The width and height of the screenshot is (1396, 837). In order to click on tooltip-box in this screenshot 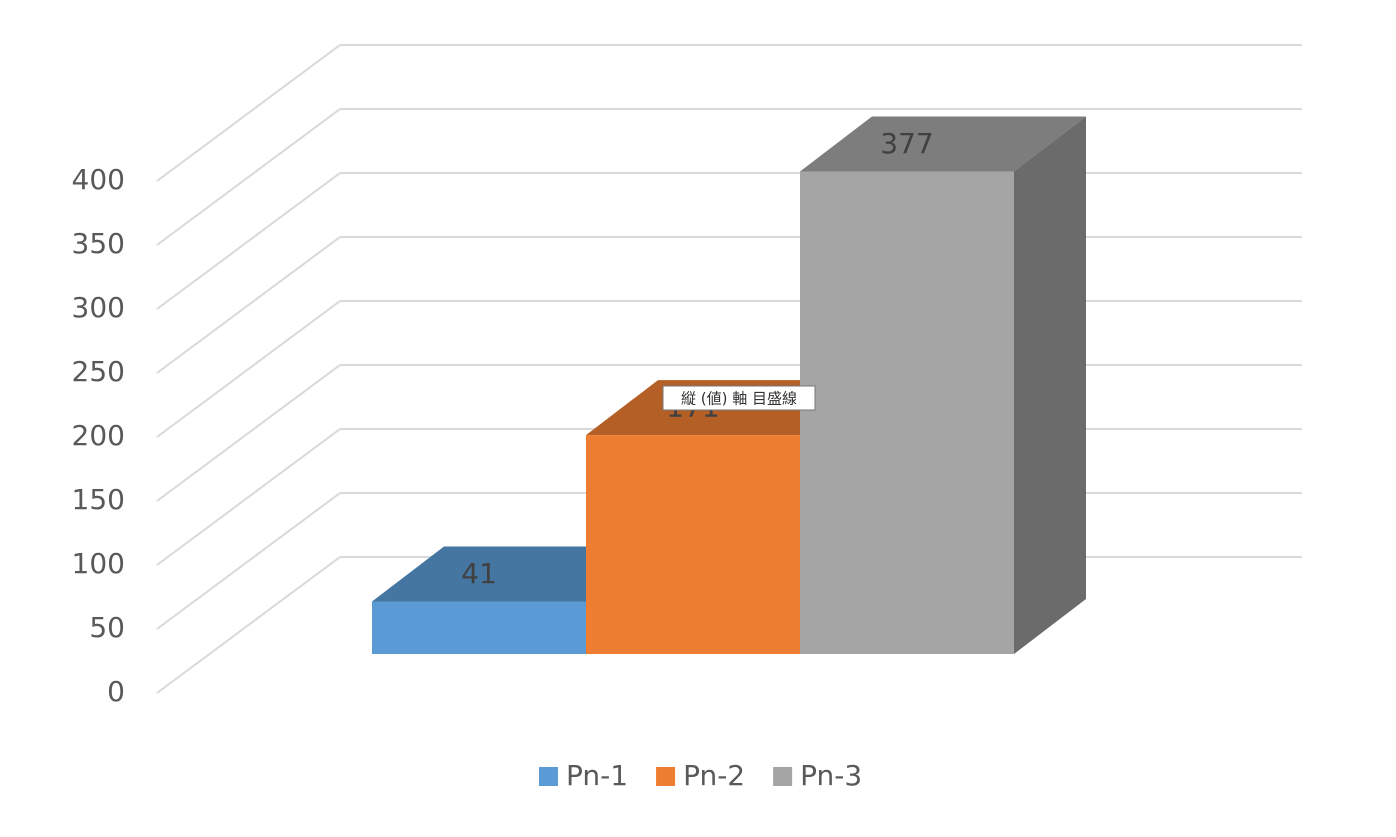, I will do `click(739, 398)`.